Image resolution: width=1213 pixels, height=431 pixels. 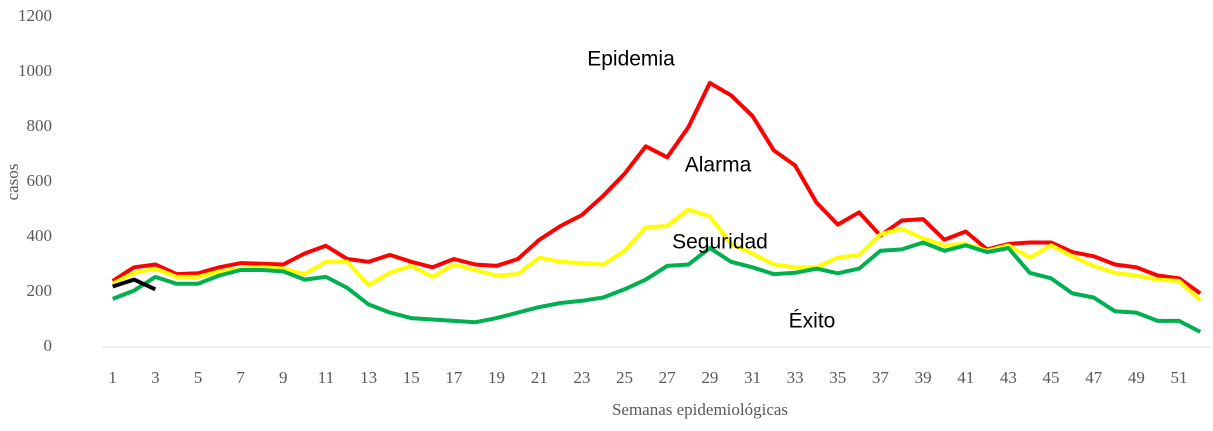 What do you see at coordinates (1136, 377) in the screenshot?
I see `x-tick-label: 49` at bounding box center [1136, 377].